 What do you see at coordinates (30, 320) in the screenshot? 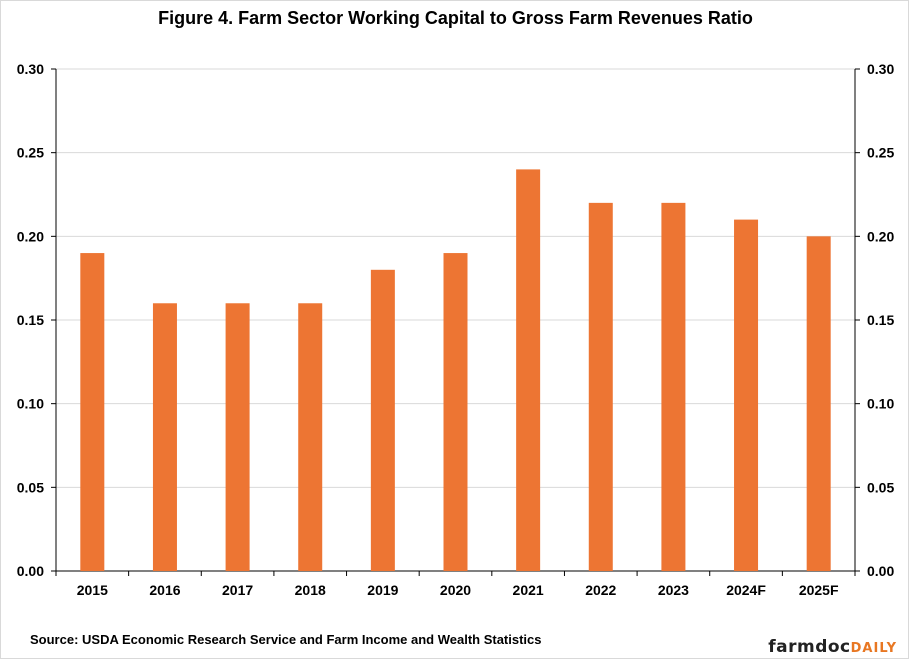
I see `y-tick-label-left: 0.15` at bounding box center [30, 320].